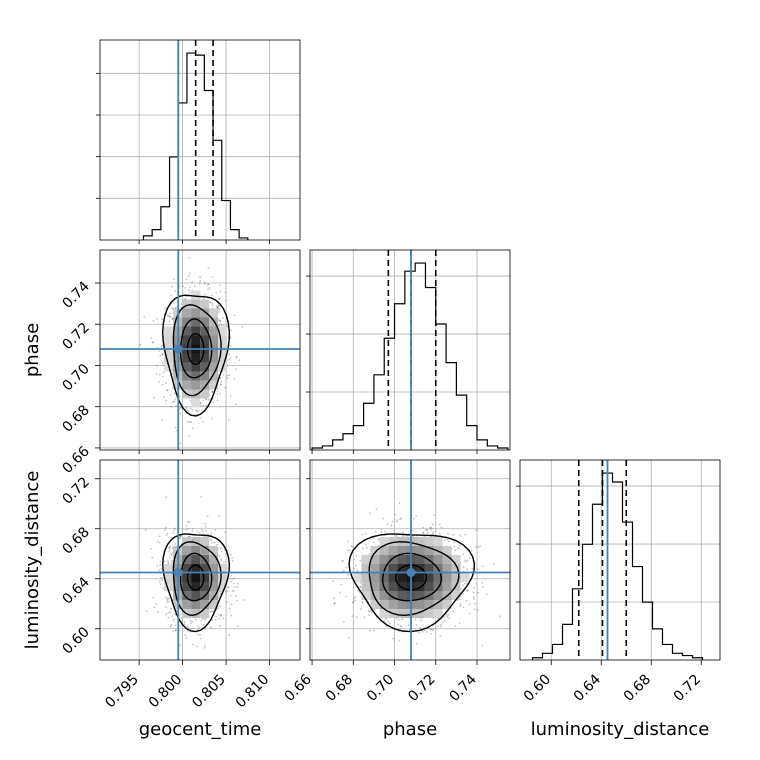 Image resolution: width=760 pixels, height=760 pixels. What do you see at coordinates (209, 692) in the screenshot?
I see `x-tick-label: 0.805` at bounding box center [209, 692].